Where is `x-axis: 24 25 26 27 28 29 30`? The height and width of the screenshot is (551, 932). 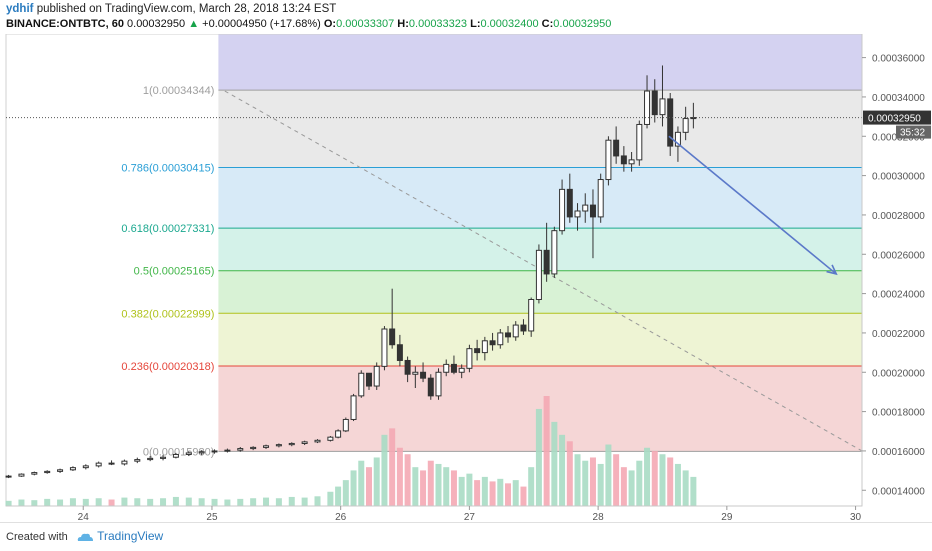
x-axis: 24 25 26 27 28 29 30 is located at coordinates (434, 513).